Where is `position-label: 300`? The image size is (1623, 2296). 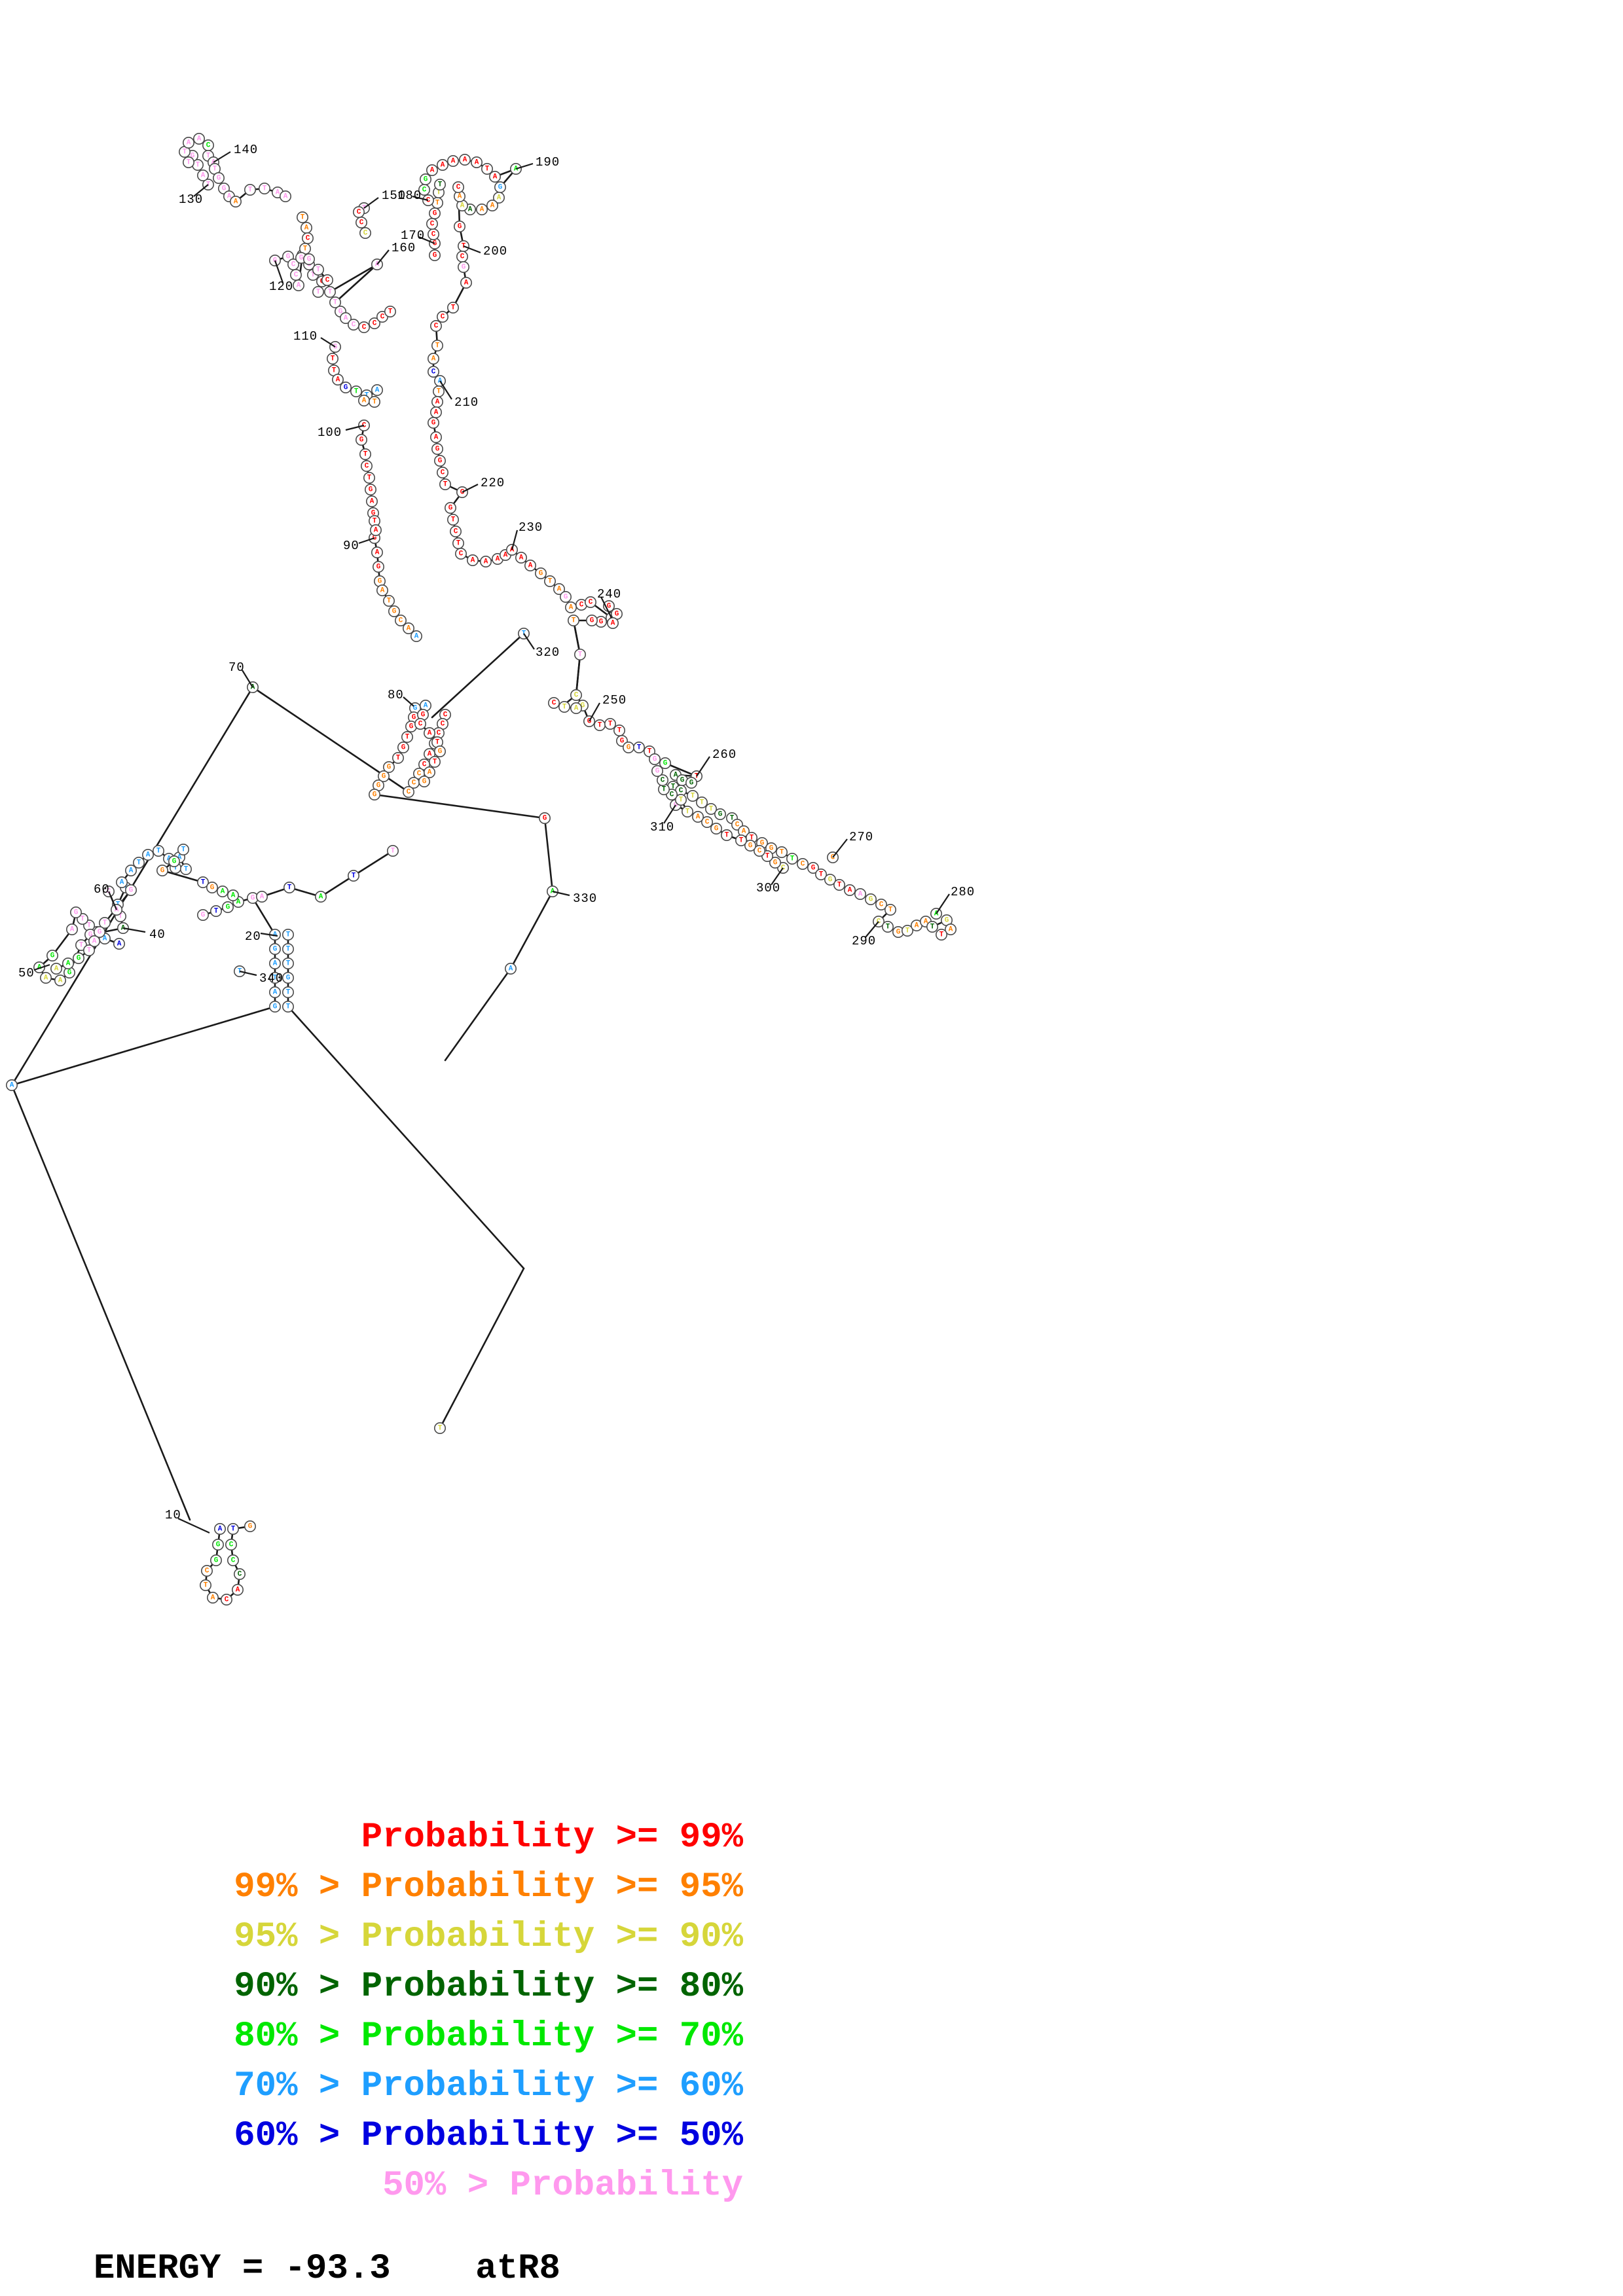
position-label: 300 is located at coordinates (768, 888).